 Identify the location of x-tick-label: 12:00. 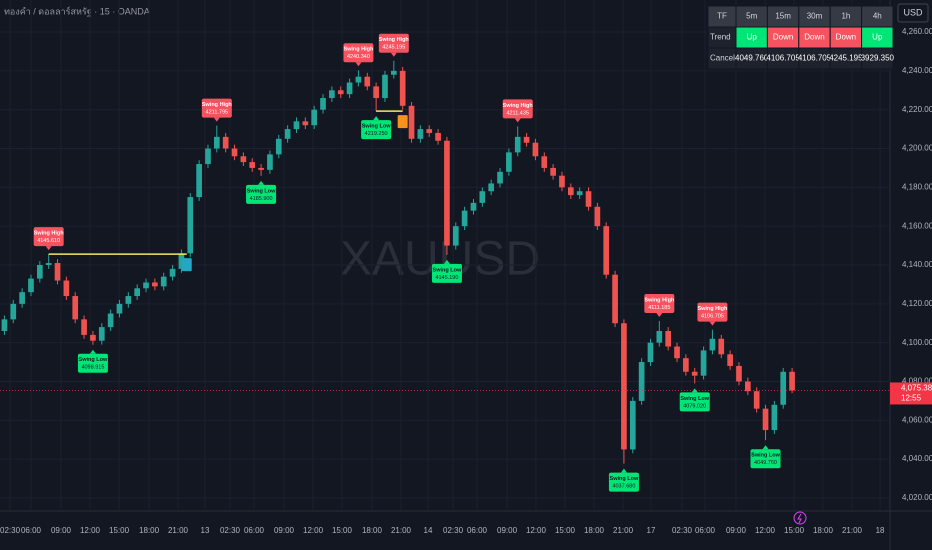
(313, 530).